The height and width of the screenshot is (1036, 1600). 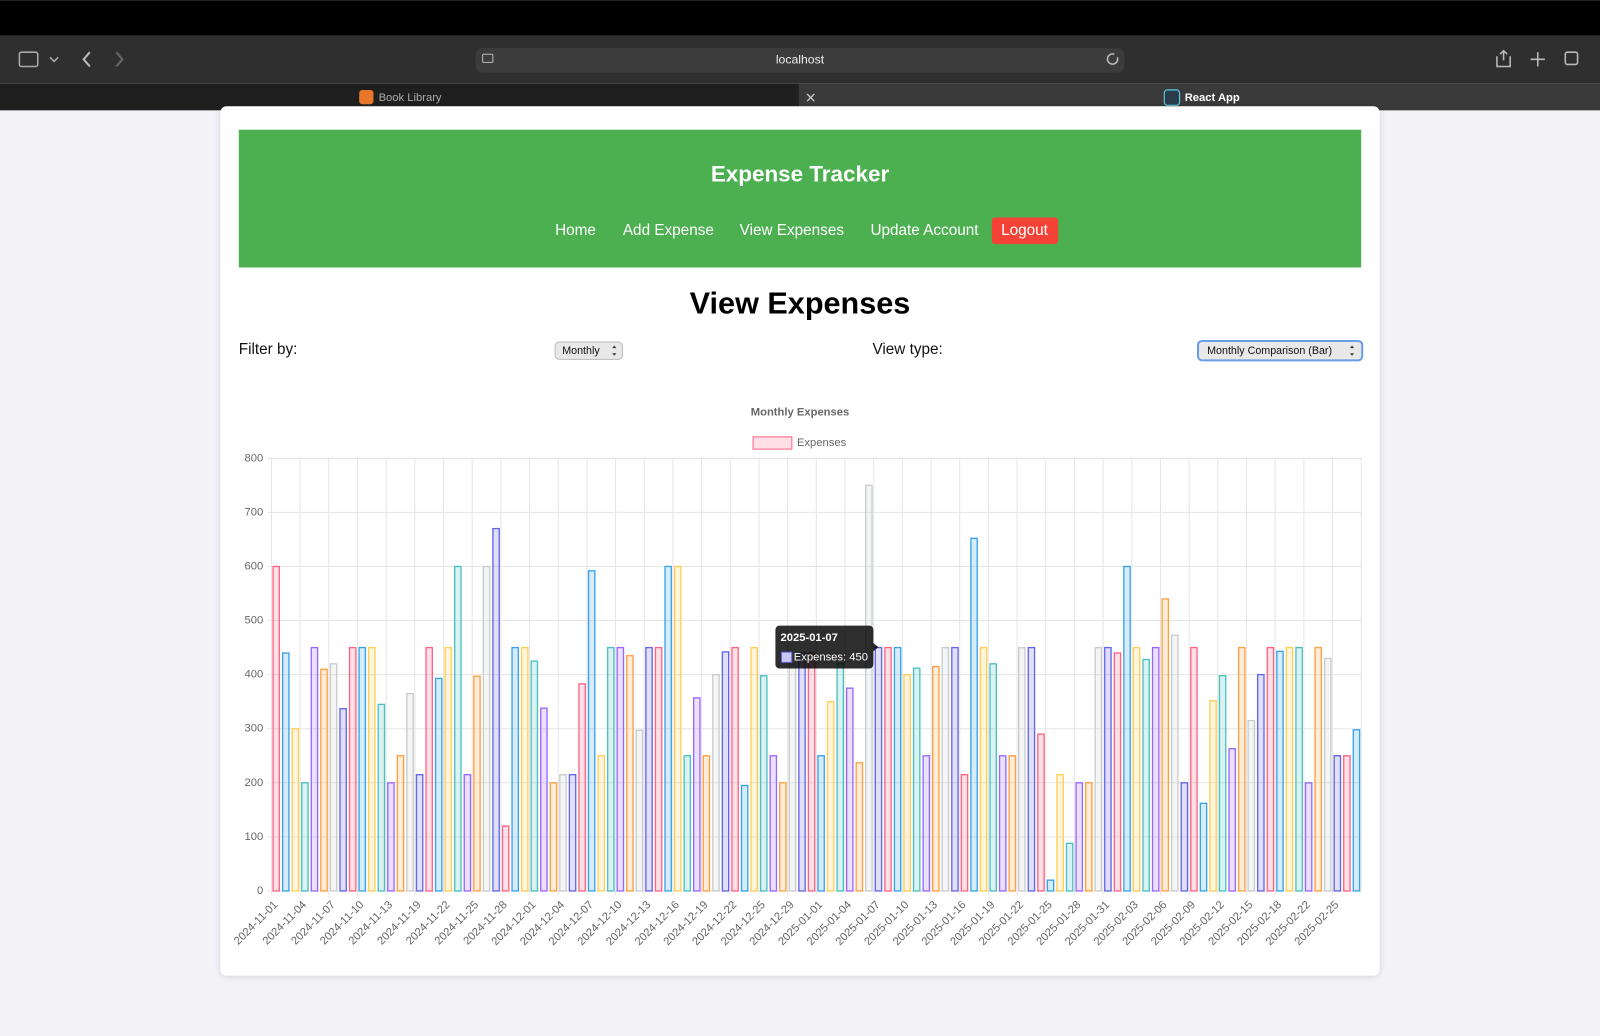 I want to click on filter-select, so click(x=588, y=350).